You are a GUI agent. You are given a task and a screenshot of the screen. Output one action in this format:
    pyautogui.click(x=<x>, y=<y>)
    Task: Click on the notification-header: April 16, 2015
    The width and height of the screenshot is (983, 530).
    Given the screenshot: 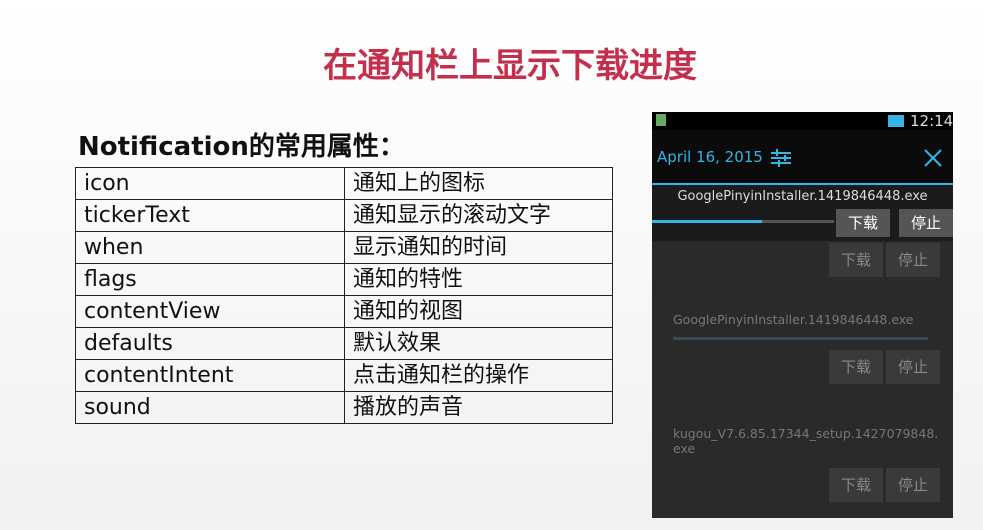 What is the action you would take?
    pyautogui.click(x=802, y=157)
    